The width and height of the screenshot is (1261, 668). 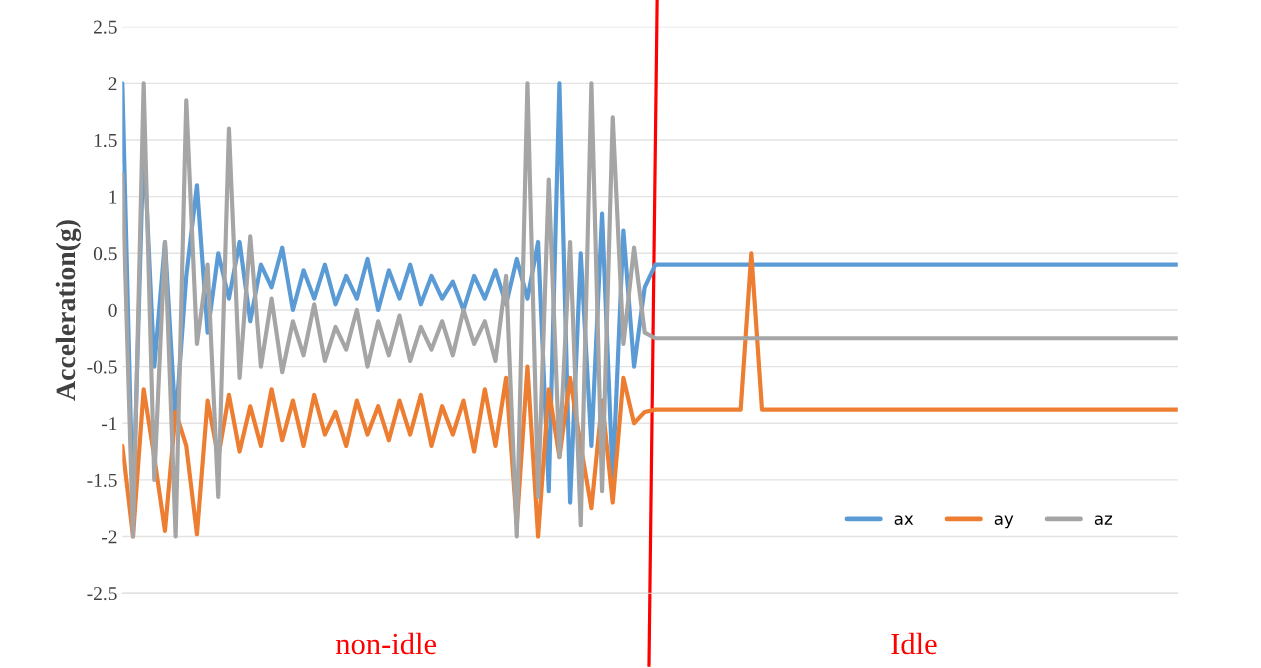 I want to click on y-tick-label: 1, so click(x=113, y=197).